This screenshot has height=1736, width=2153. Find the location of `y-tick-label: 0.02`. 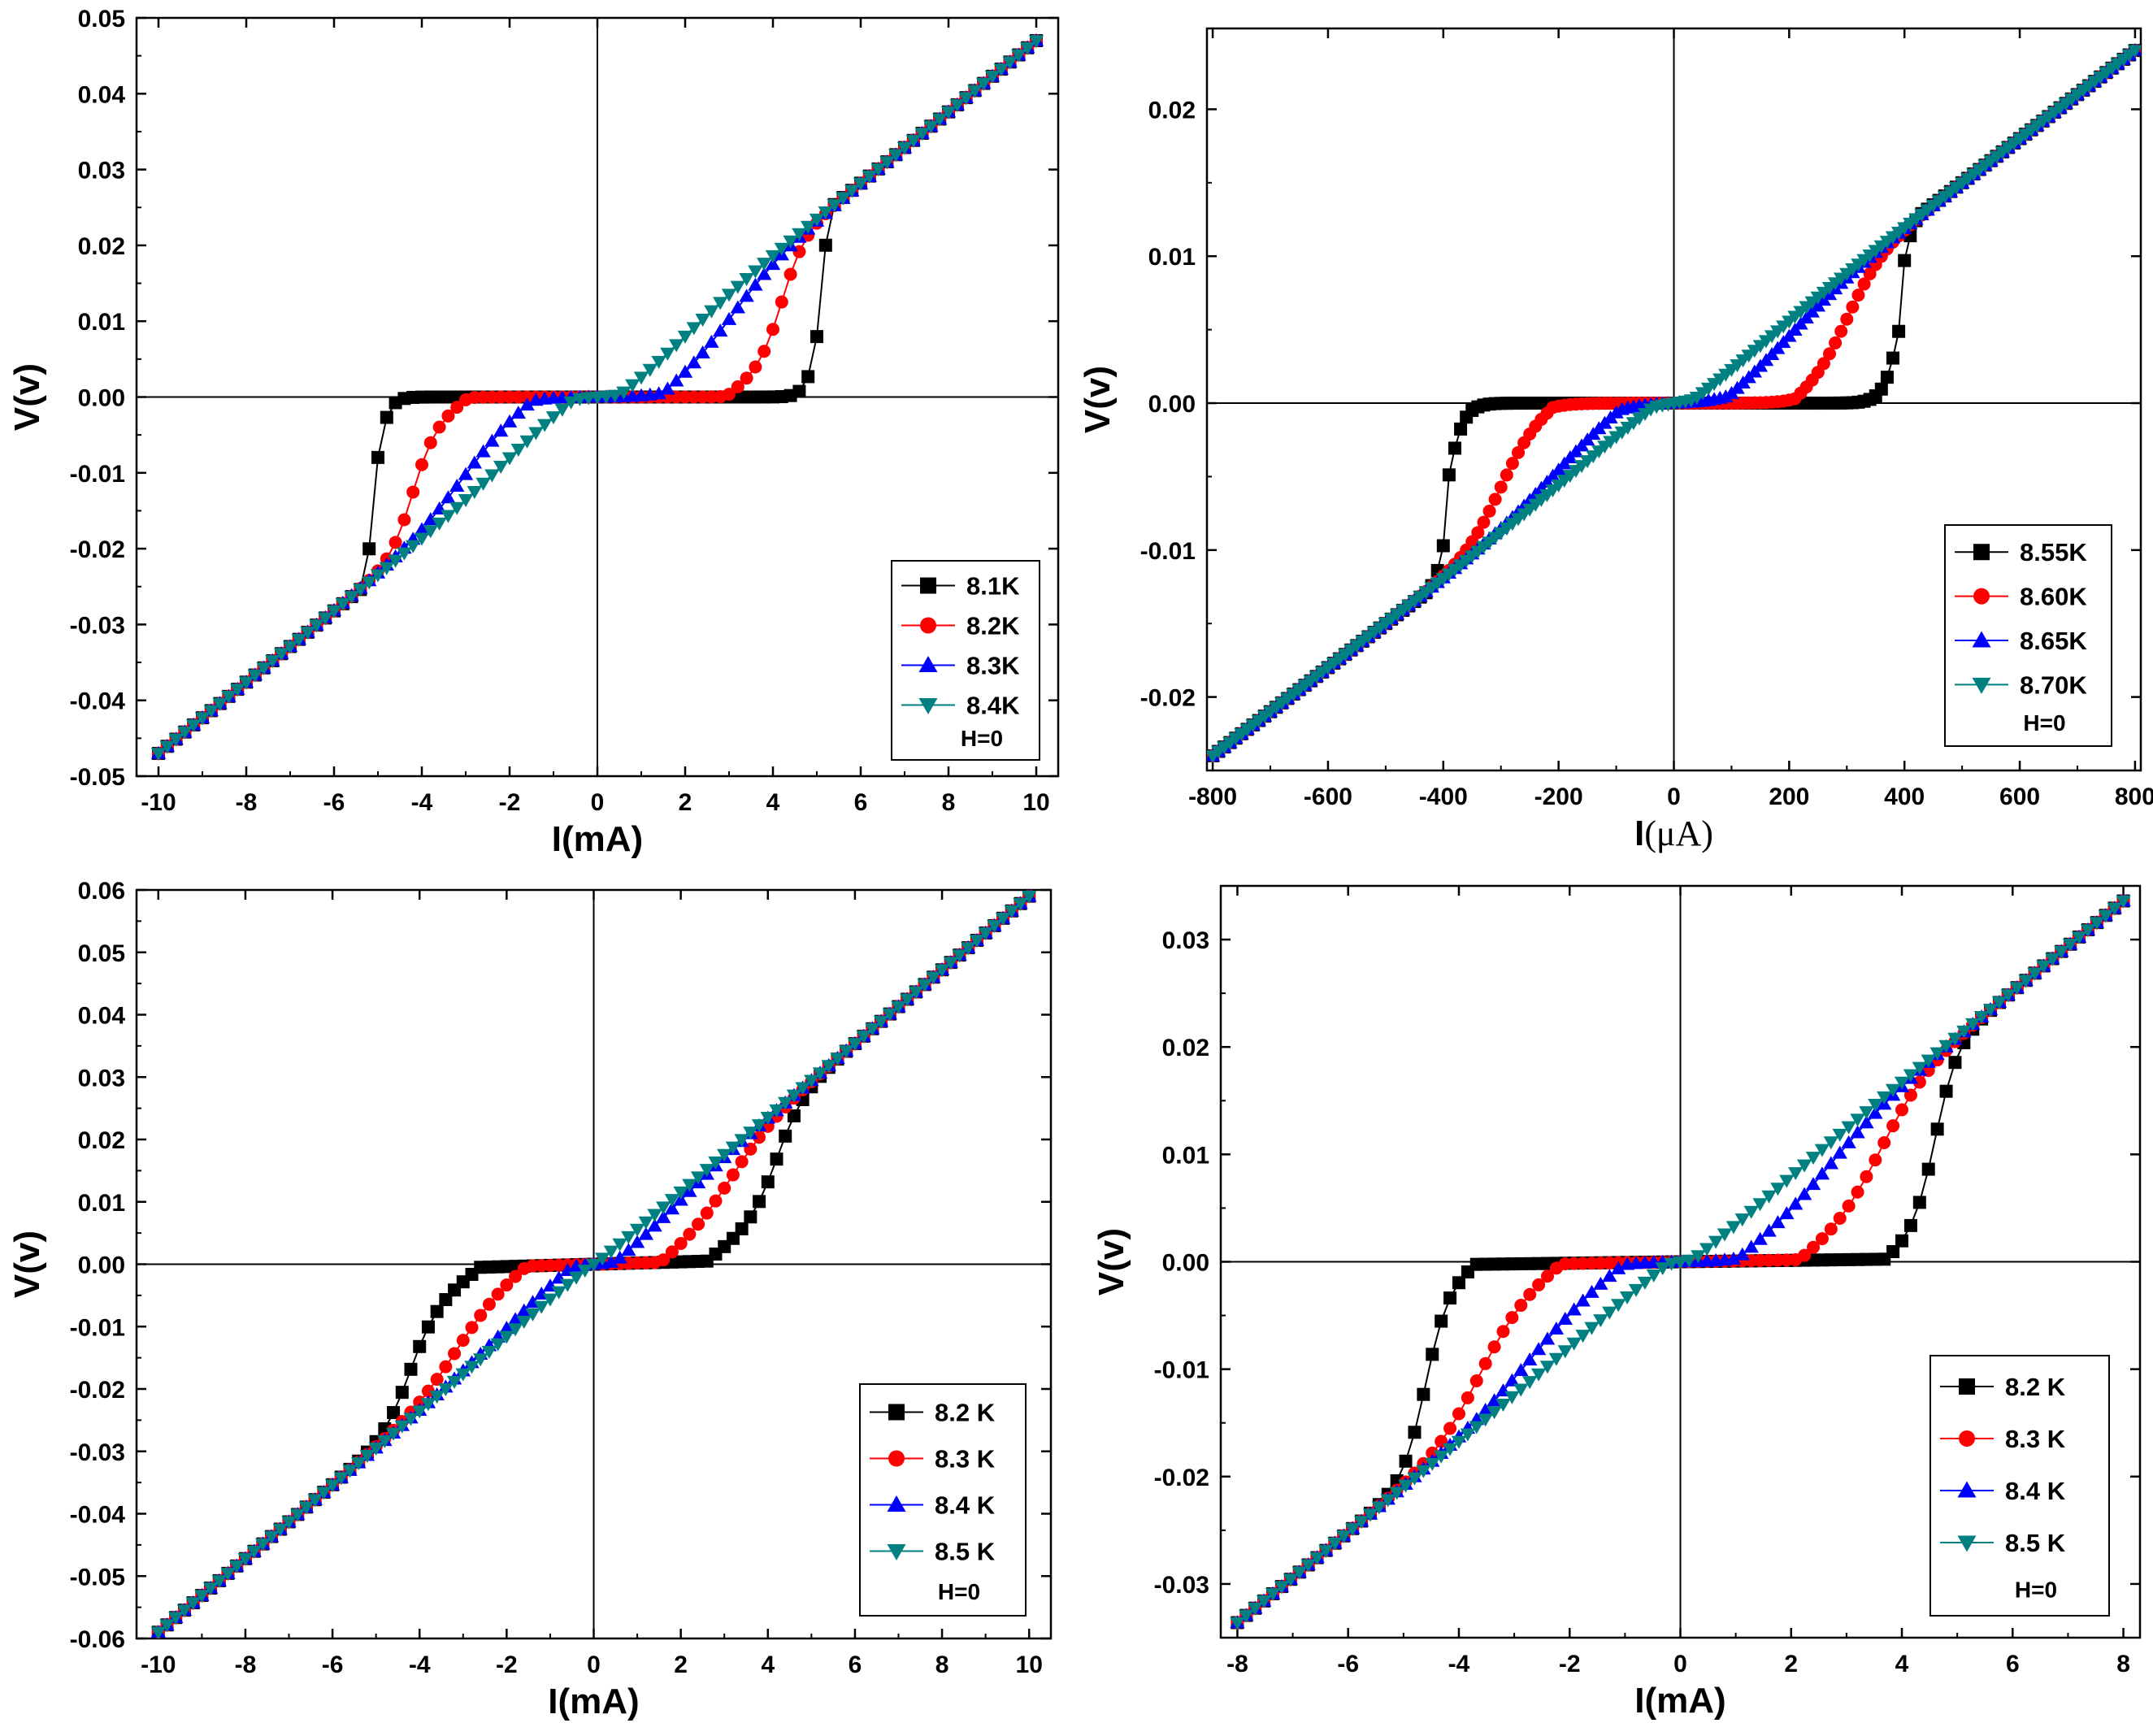

y-tick-label: 0.02 is located at coordinates (1172, 110).